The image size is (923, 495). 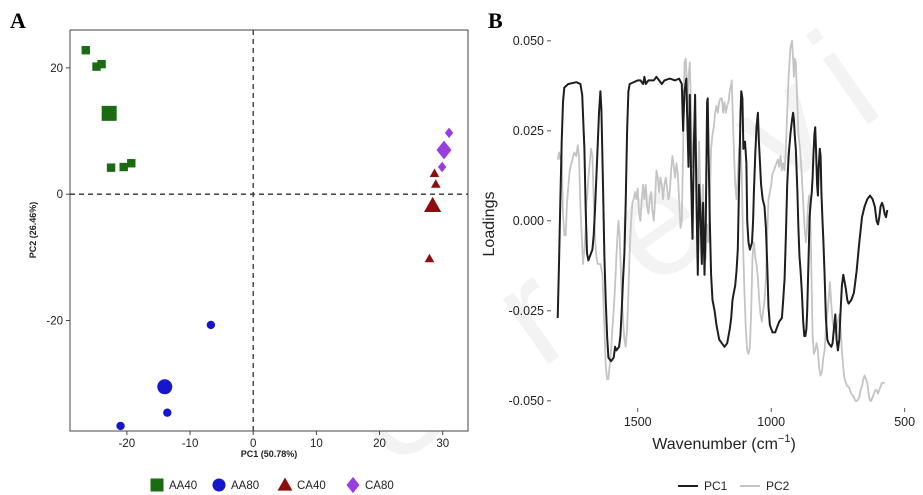 I want to click on panel-a-x-axis-label: PC1 (50.78%), so click(x=269, y=454).